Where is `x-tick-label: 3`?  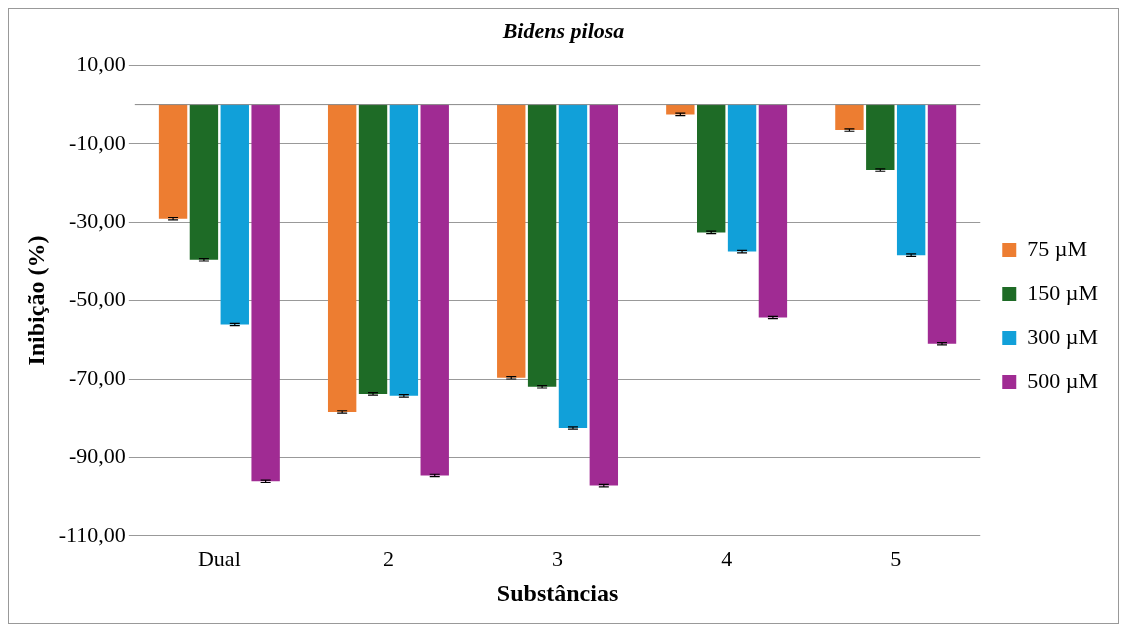 x-tick-label: 3 is located at coordinates (558, 558).